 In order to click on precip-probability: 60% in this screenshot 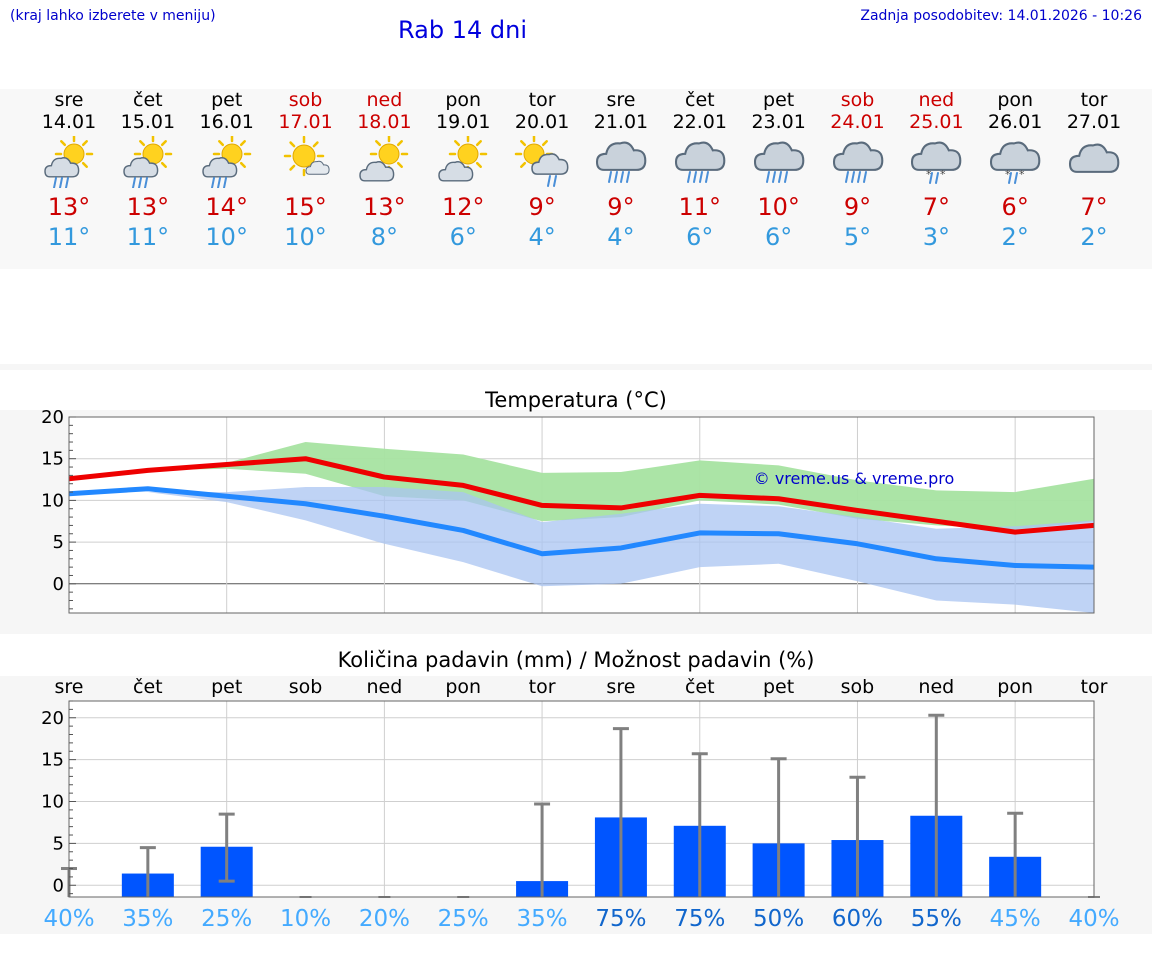, I will do `click(857, 919)`.